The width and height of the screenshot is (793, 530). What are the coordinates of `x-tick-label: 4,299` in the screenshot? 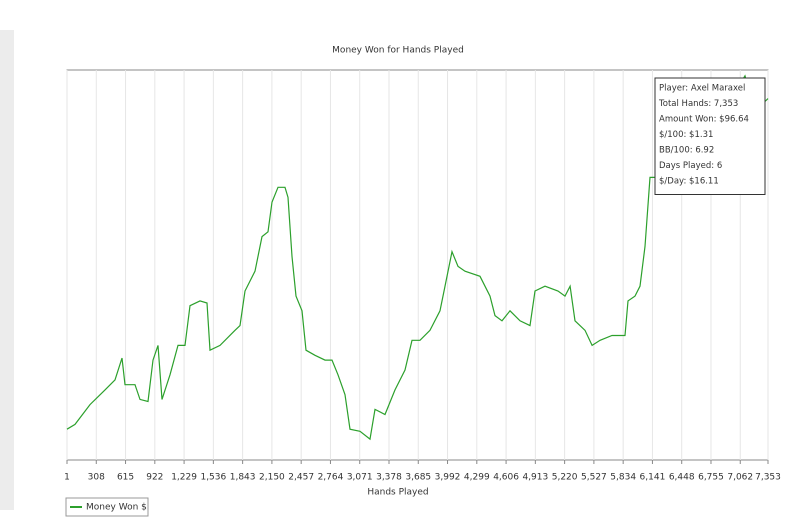 It's located at (477, 478).